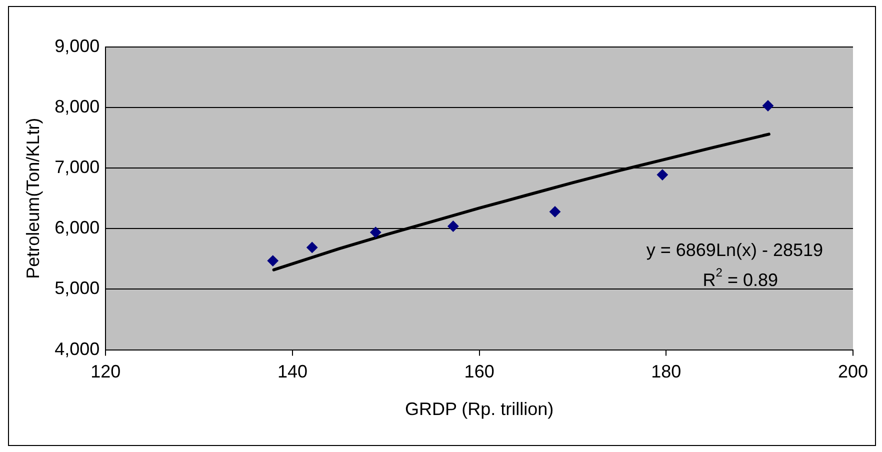  I want to click on y-tick-label: 9,000, so click(77, 46).